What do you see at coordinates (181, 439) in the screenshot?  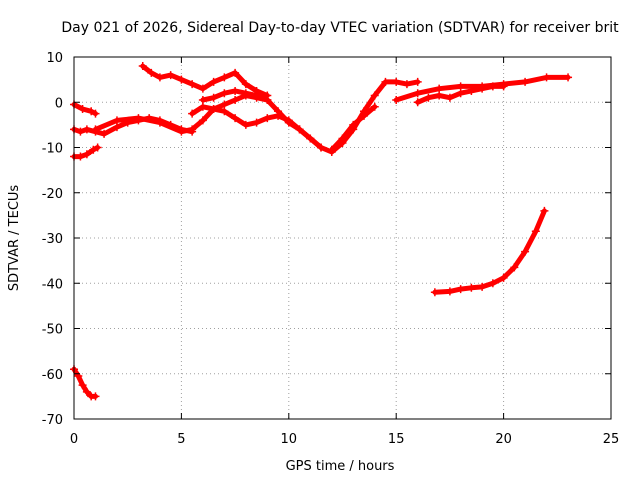 I see `x-tick-label: 5` at bounding box center [181, 439].